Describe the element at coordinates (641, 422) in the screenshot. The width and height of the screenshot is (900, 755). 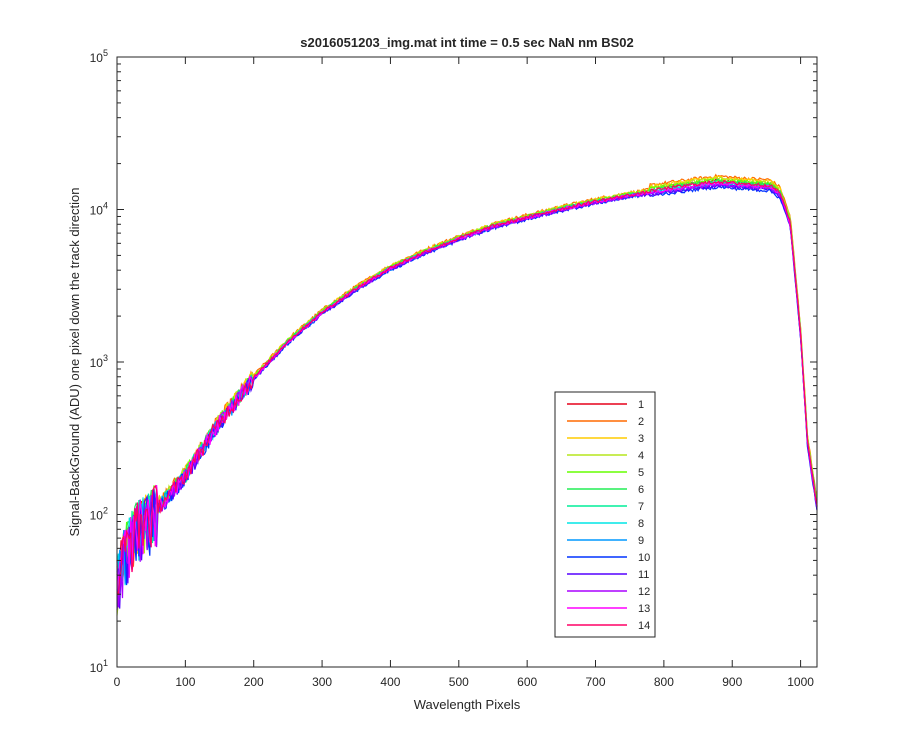
I see `legend-label-2: 2` at that location.